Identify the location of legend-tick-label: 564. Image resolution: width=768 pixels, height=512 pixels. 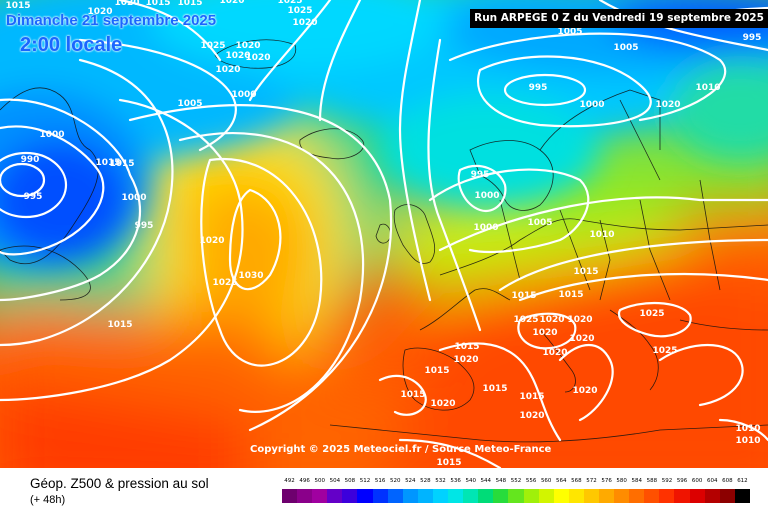
(561, 481).